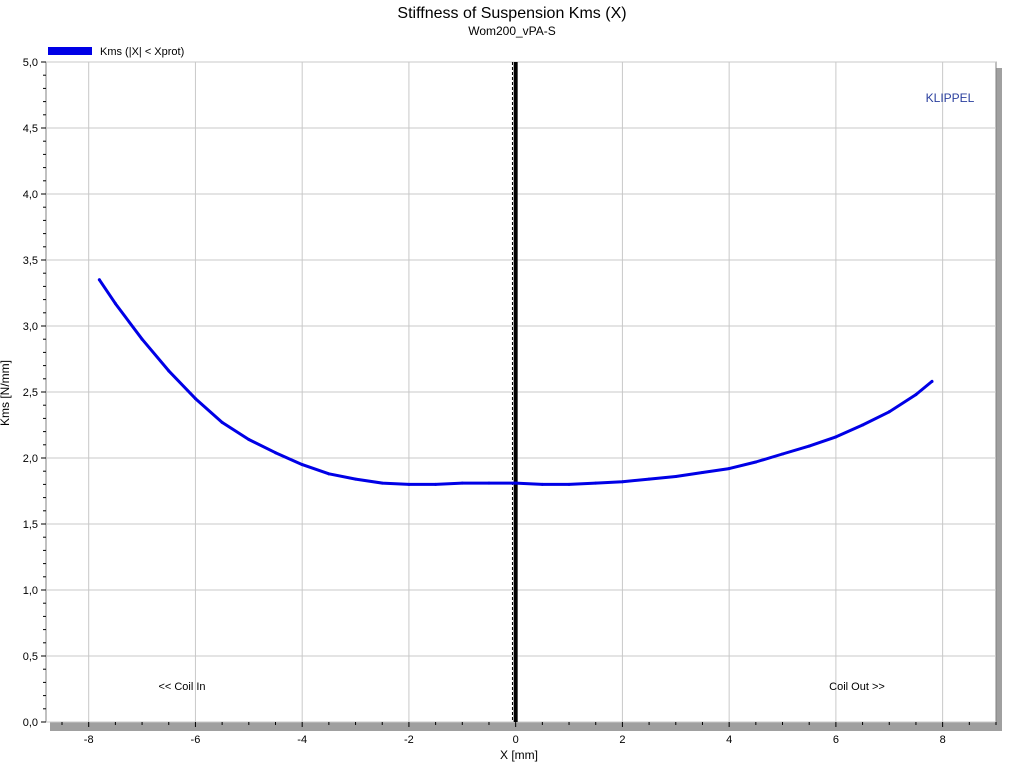  What do you see at coordinates (30, 525) in the screenshot?
I see `y-tick-label: 1,5` at bounding box center [30, 525].